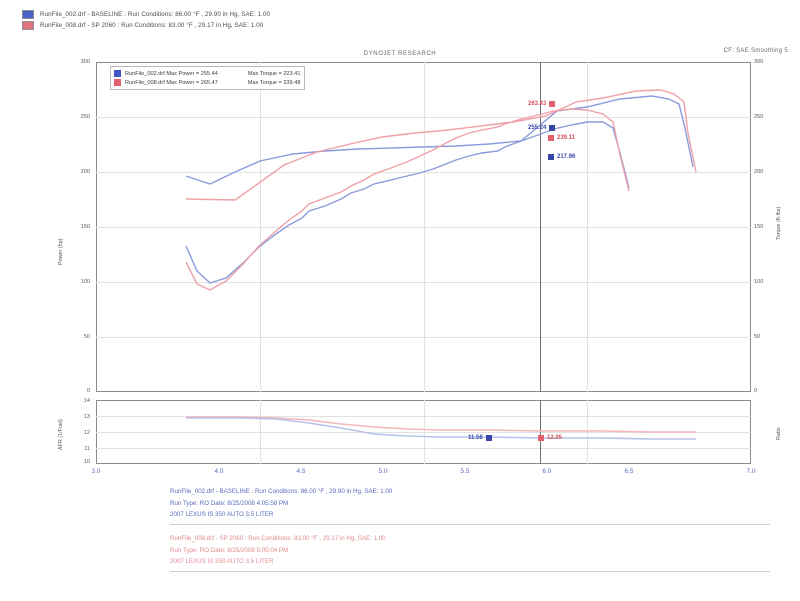 The height and width of the screenshot is (601, 800). I want to click on x-axis-tick-label: 7.0, so click(751, 471).